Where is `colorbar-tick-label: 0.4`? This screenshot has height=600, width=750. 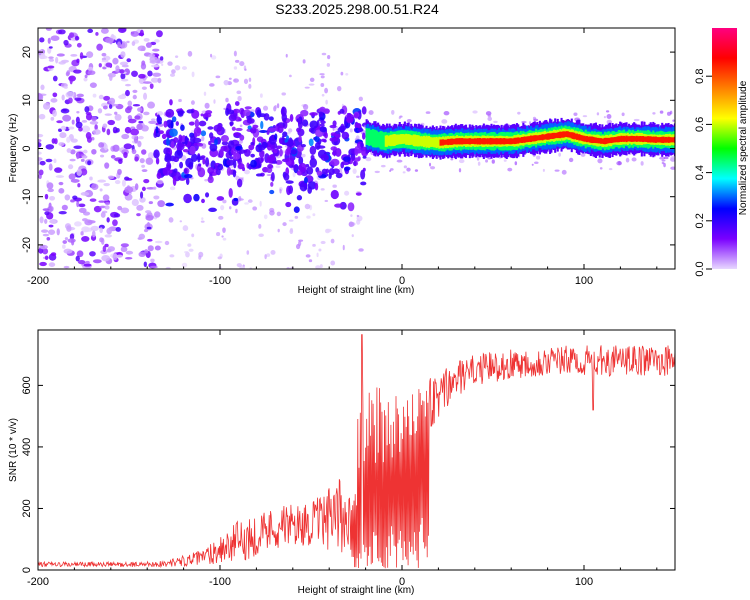 colorbar-tick-label: 0.4 is located at coordinates (700, 172).